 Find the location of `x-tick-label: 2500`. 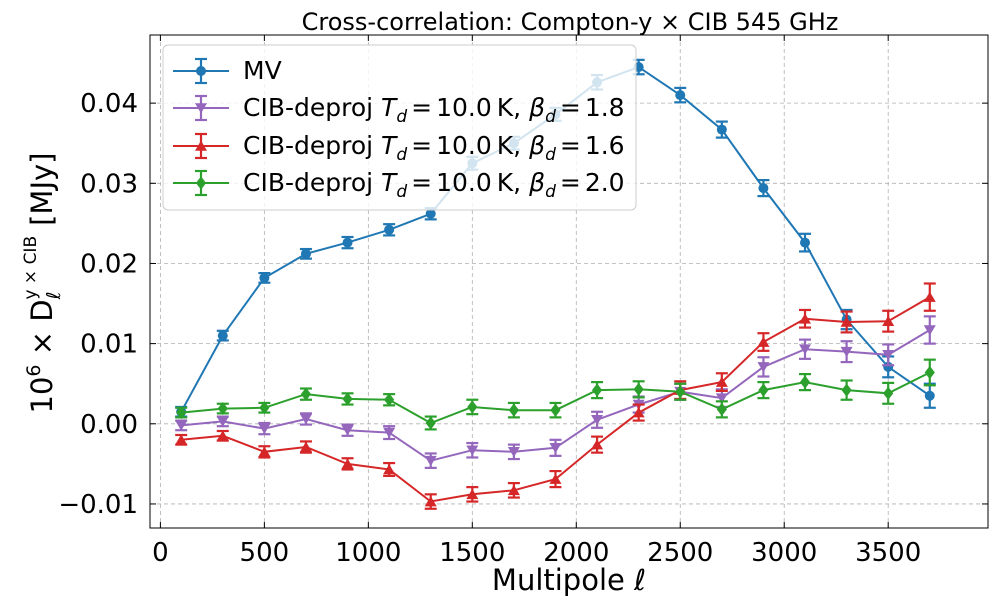

x-tick-label: 2500 is located at coordinates (680, 553).